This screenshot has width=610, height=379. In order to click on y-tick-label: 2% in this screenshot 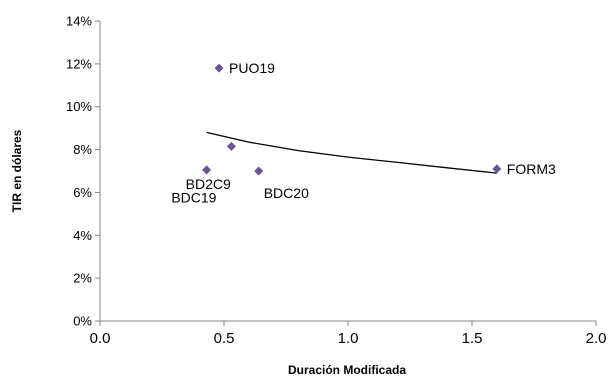, I will do `click(82, 278)`.